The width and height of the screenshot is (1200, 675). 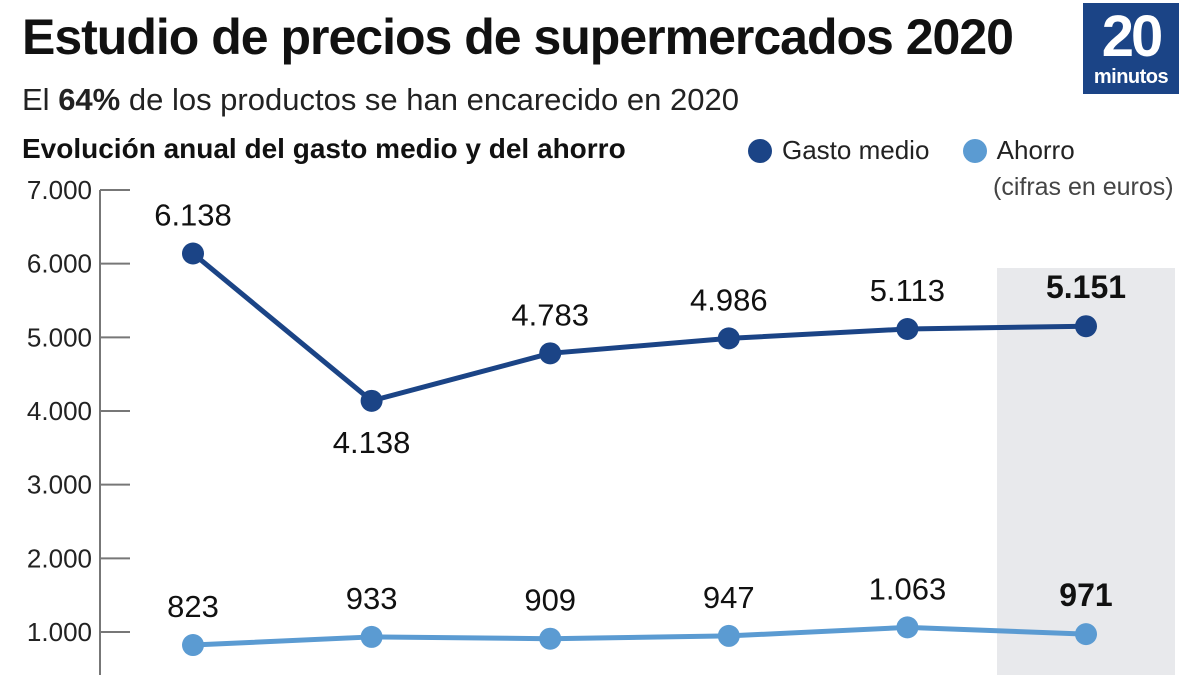 What do you see at coordinates (1131, 77) in the screenshot?
I see `logo-text: minutos` at bounding box center [1131, 77].